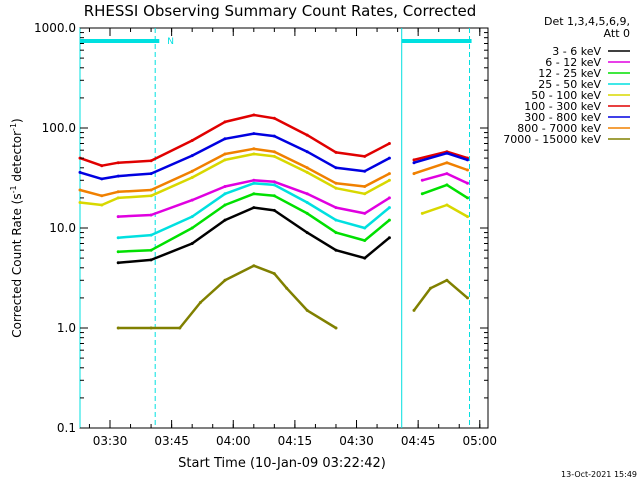 Image resolution: width=640 pixels, height=480 pixels. Describe the element at coordinates (587, 21) in the screenshot. I see `legend-title-line1: Det 1,3,4,5,6,9,` at that location.